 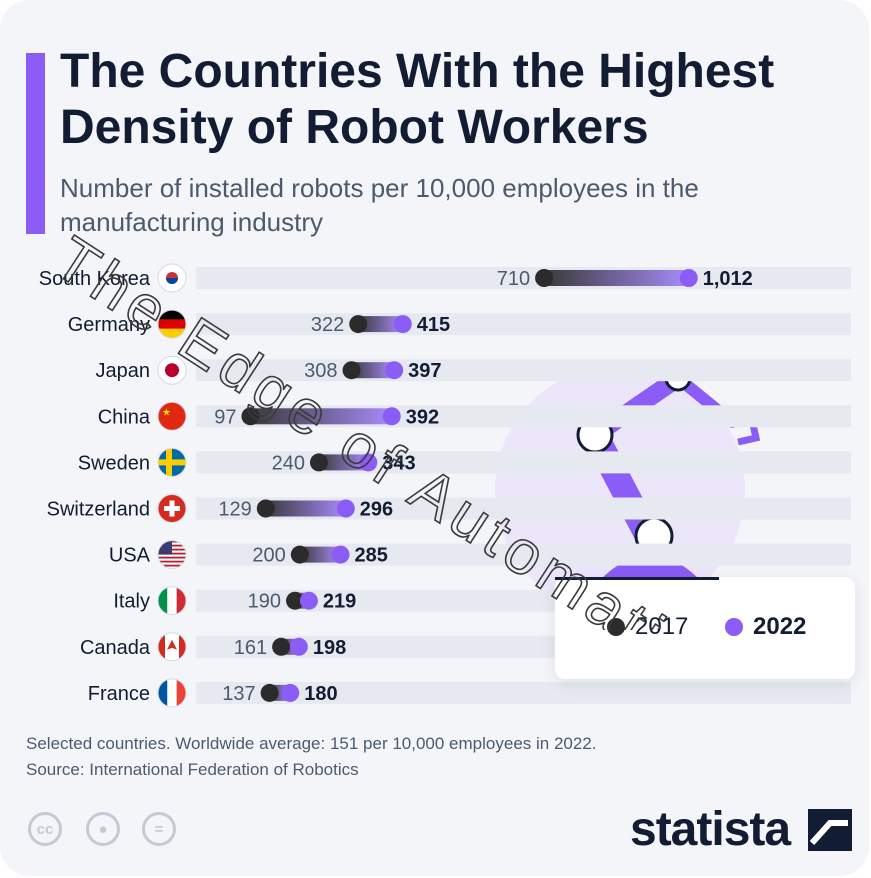 What do you see at coordinates (172, 462) in the screenshot?
I see `sweden-flag` at bounding box center [172, 462].